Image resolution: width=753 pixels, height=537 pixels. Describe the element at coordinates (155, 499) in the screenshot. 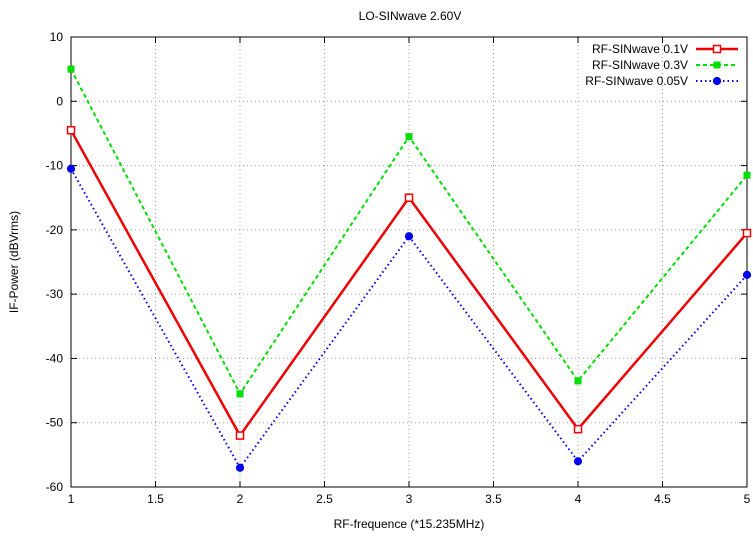

I see `x-tick-label: 1.5` at that location.